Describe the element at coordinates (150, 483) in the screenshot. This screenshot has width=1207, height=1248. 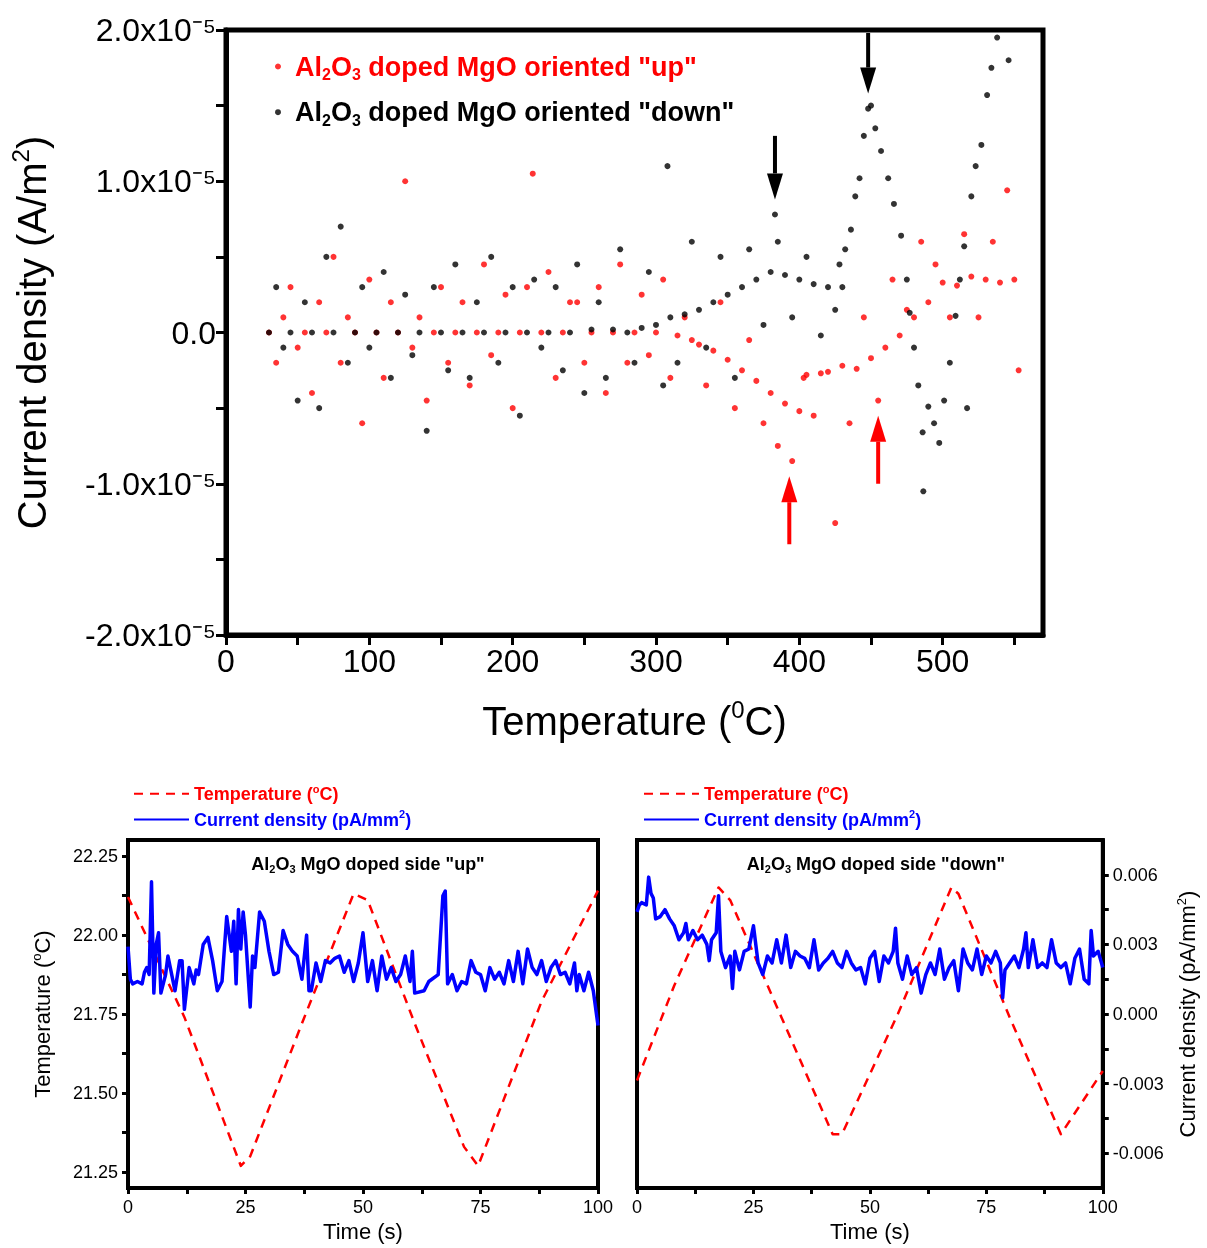
I see `y-tick-label: -1.0x10⁻⁵` at that location.